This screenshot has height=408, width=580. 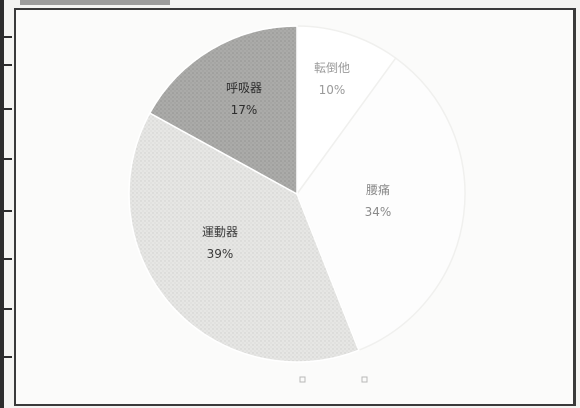 I want to click on slice-percent-label: 34%, so click(x=378, y=212).